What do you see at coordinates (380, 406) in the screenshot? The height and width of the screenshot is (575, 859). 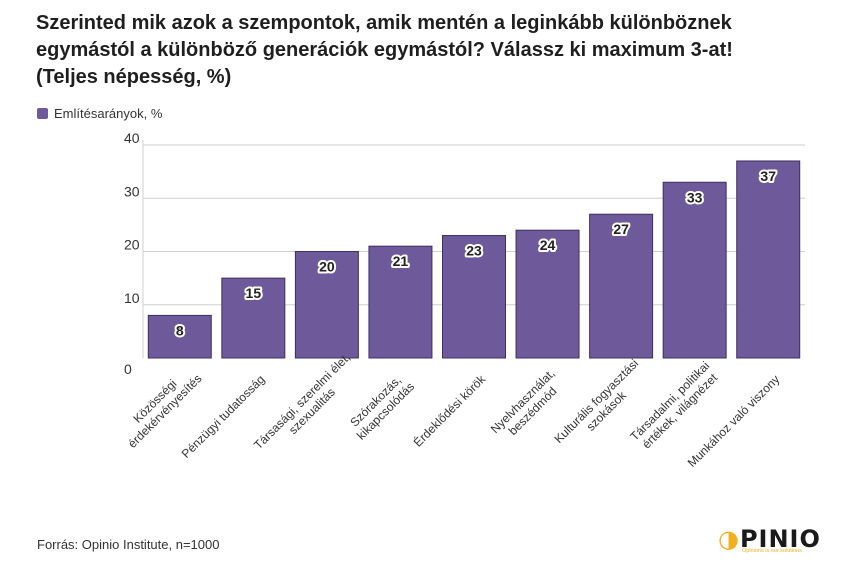 I see `x-tick-label: Szórakozás,kikapcsolódás` at bounding box center [380, 406].